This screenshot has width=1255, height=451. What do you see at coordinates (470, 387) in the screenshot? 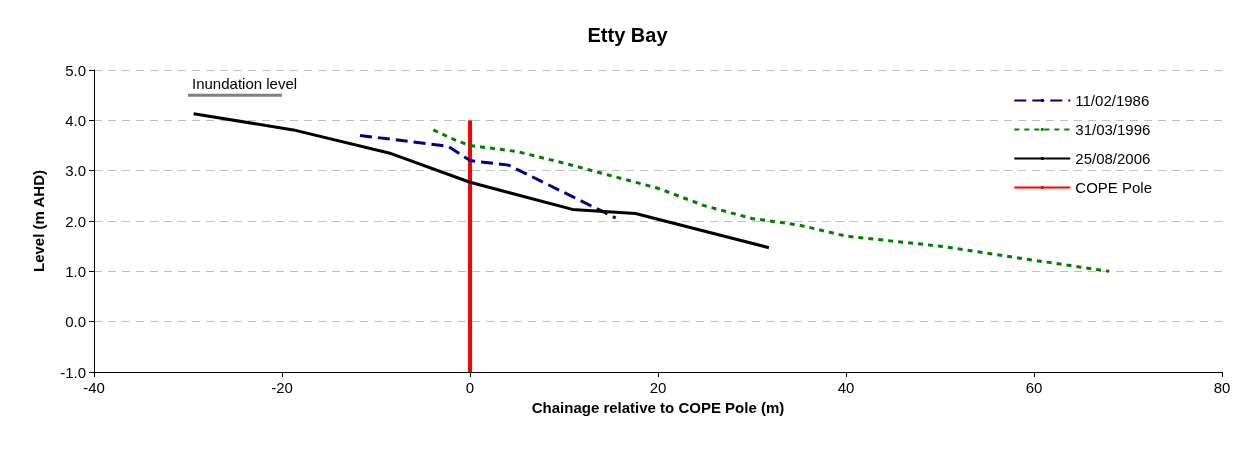
I see `x-tick-label: 0` at bounding box center [470, 387].